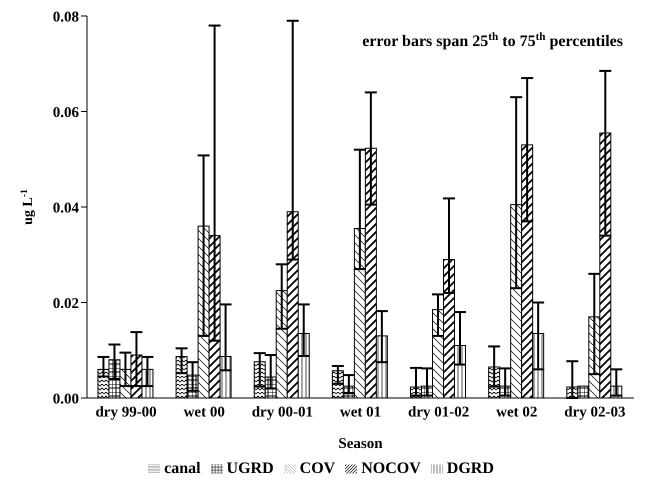 The width and height of the screenshot is (646, 497). I want to click on x-axis-title: Season, so click(361, 444).